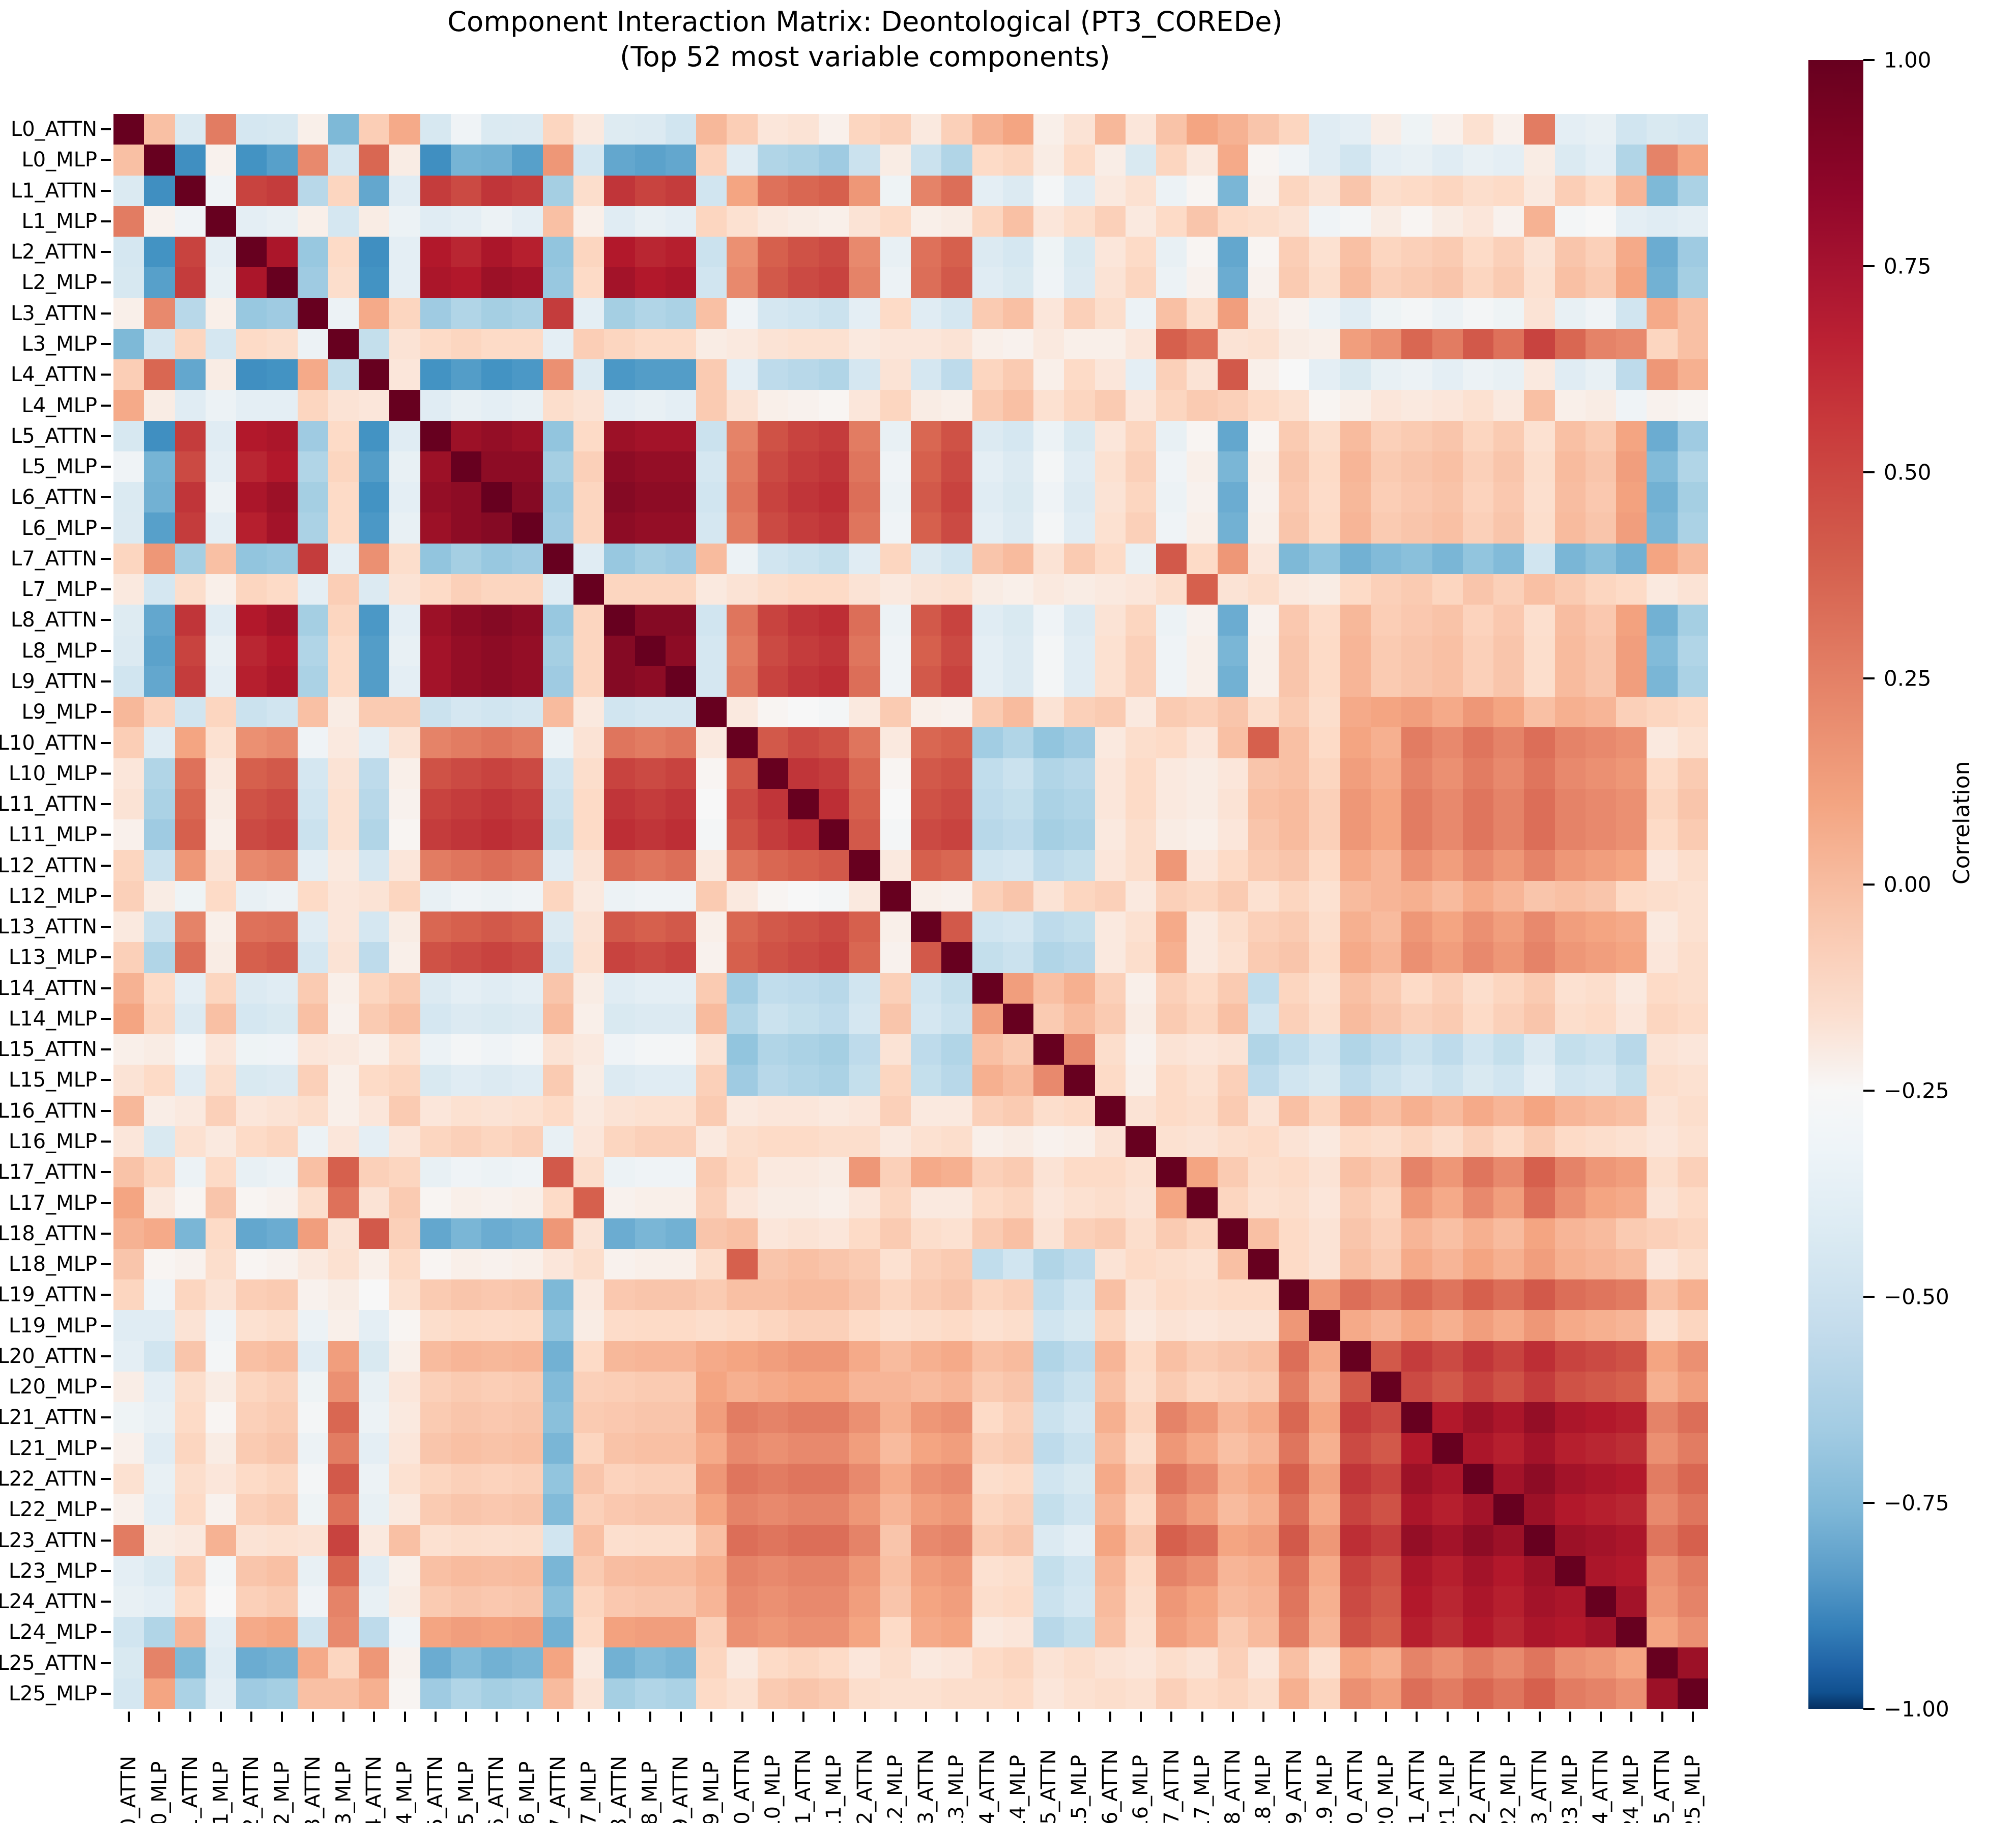  I want to click on x-tick-label: L22_ATTN, so click(1478, 1786).